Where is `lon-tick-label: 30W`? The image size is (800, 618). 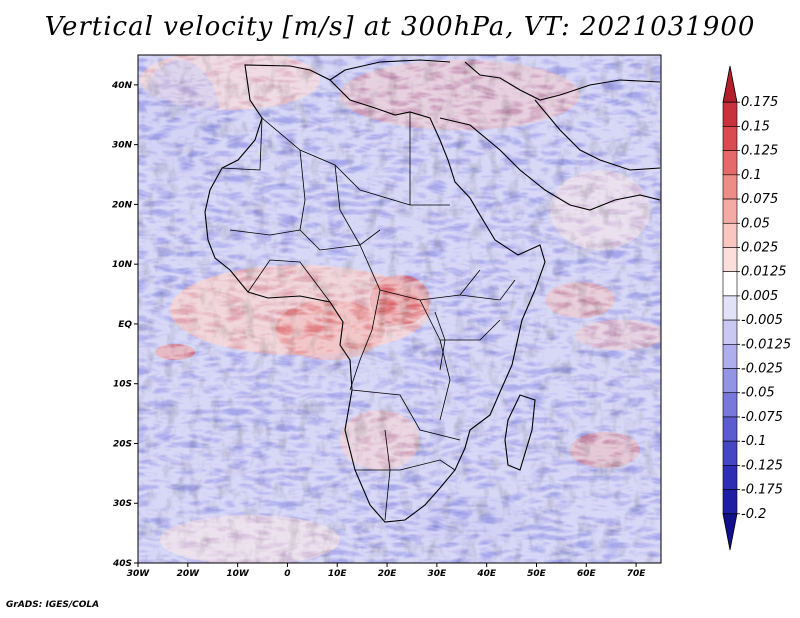 lon-tick-label: 30W is located at coordinates (139, 574).